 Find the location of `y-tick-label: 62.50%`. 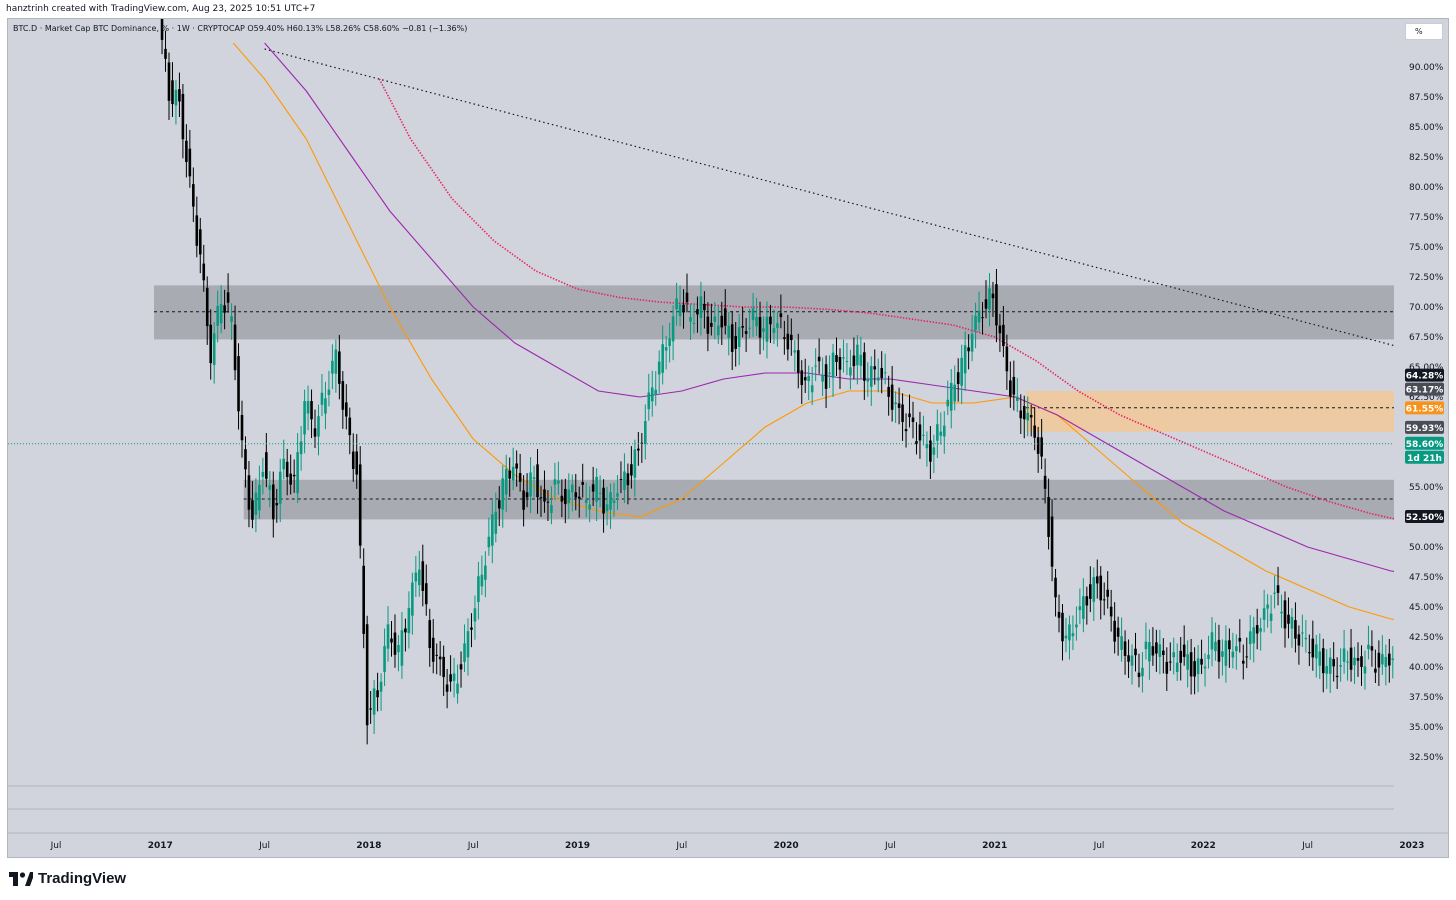

y-tick-label: 62.50% is located at coordinates (1426, 398).